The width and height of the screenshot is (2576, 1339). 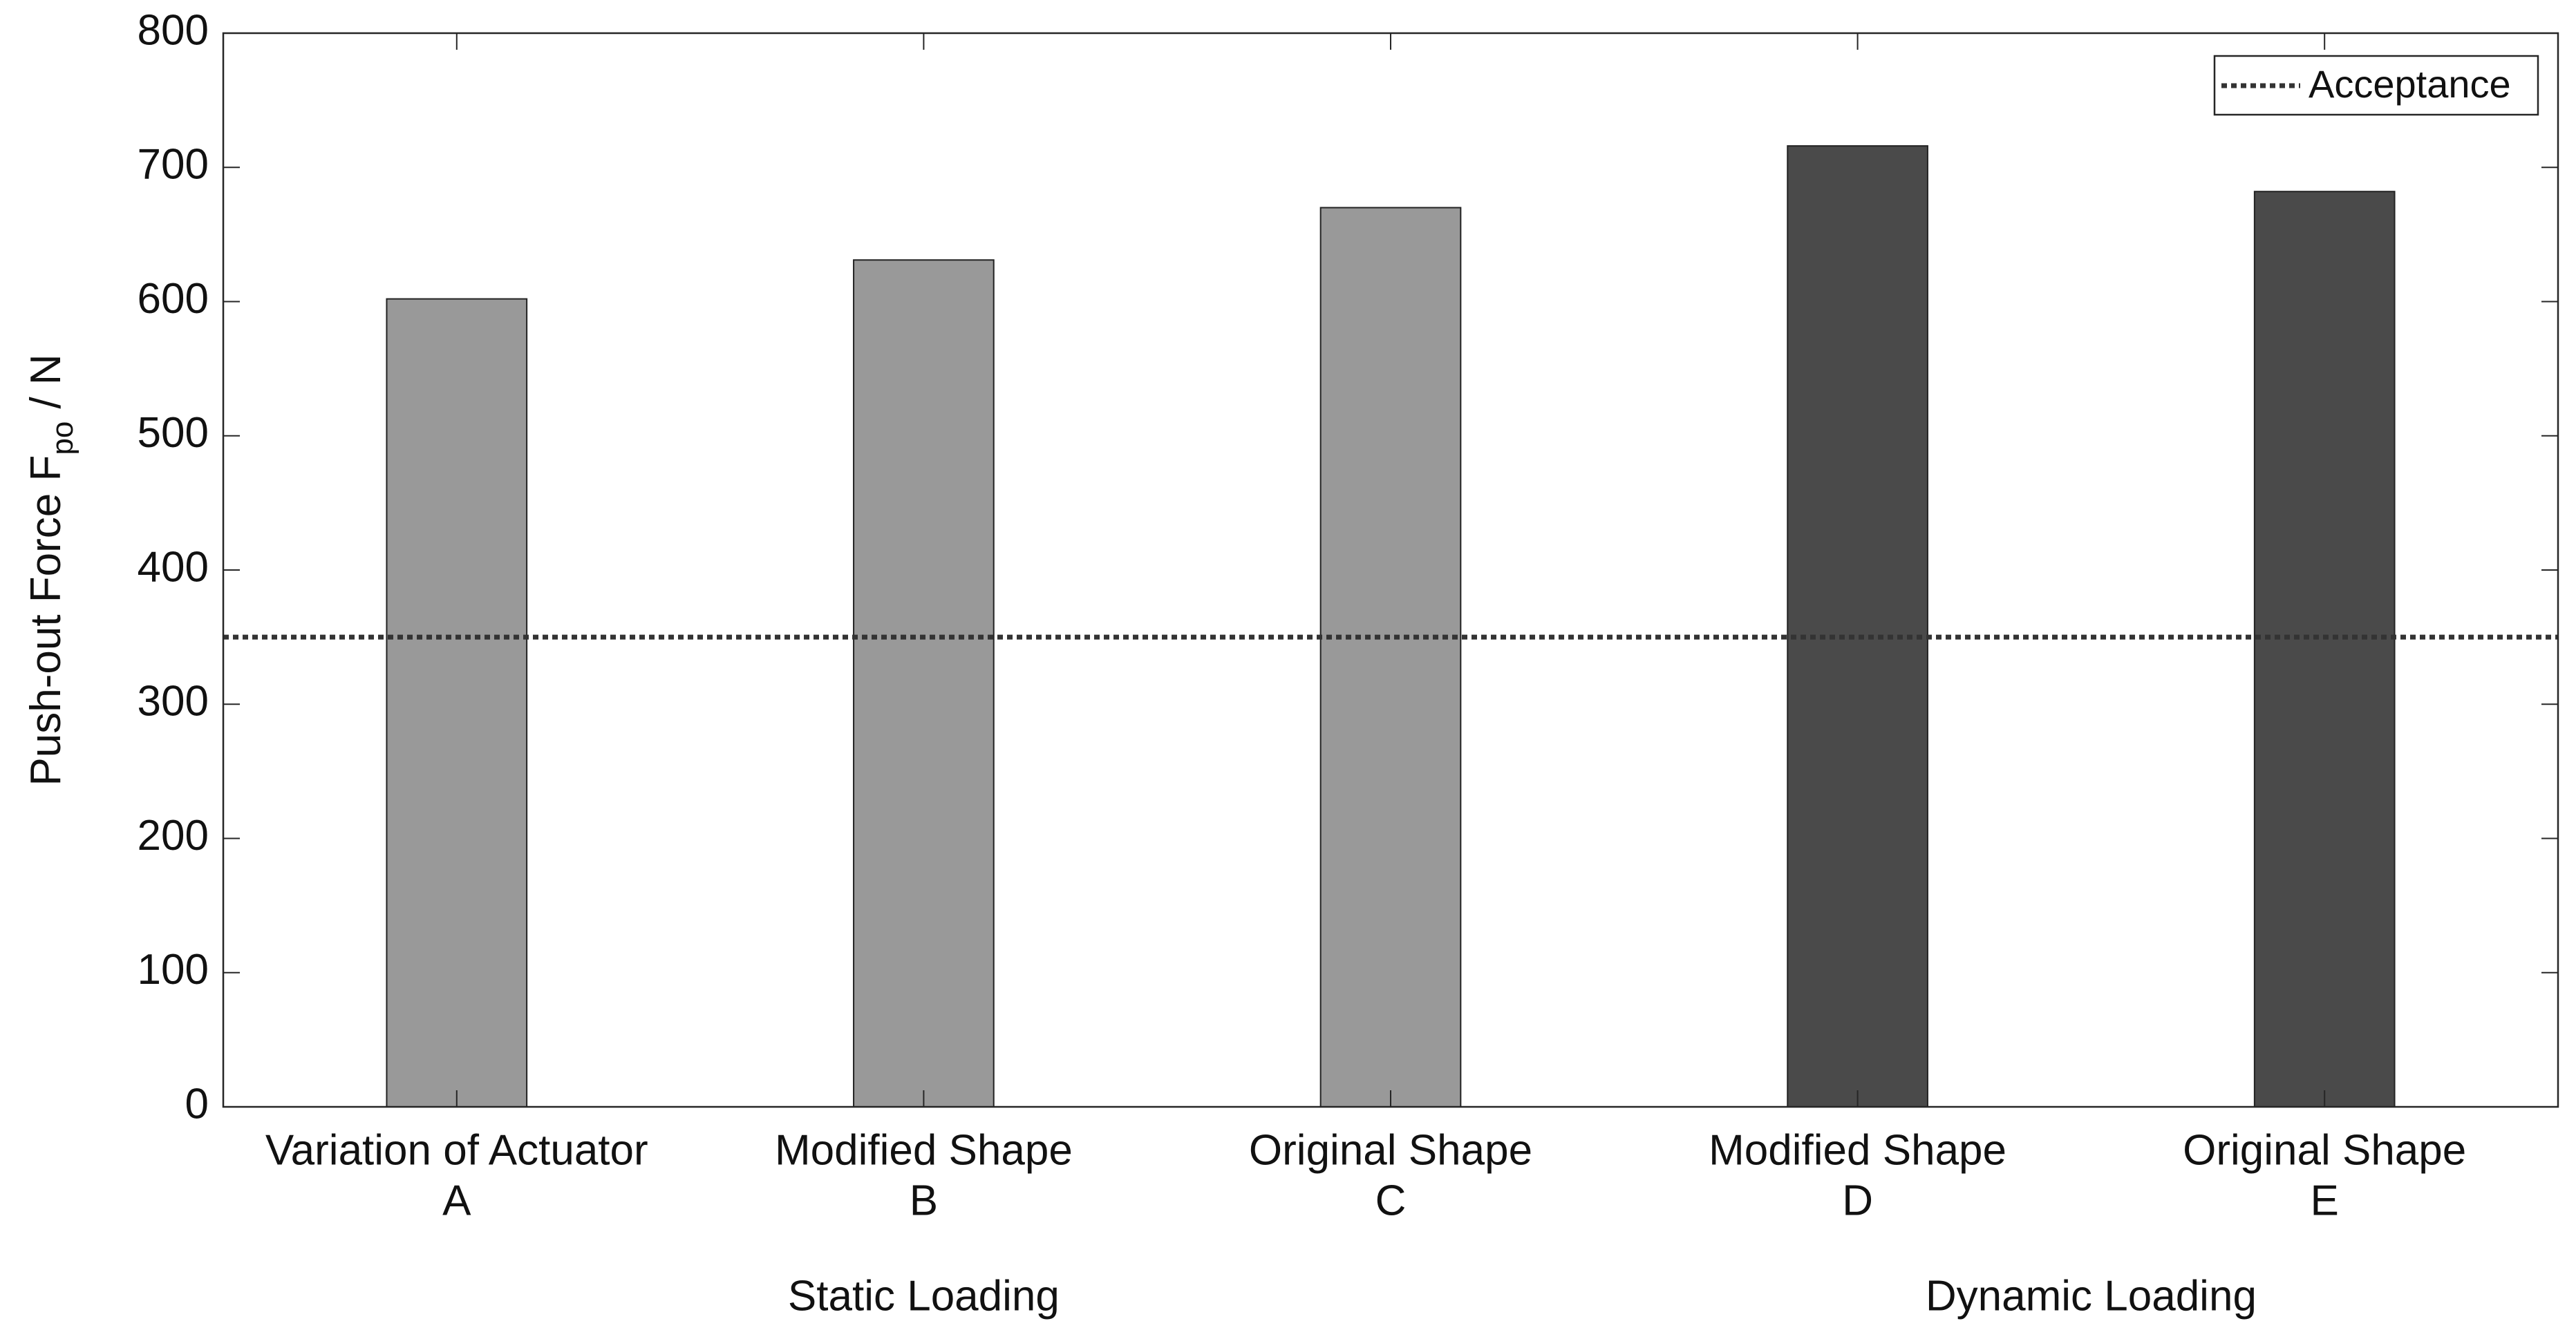 I want to click on y-tick-label: 500, so click(x=173, y=433).